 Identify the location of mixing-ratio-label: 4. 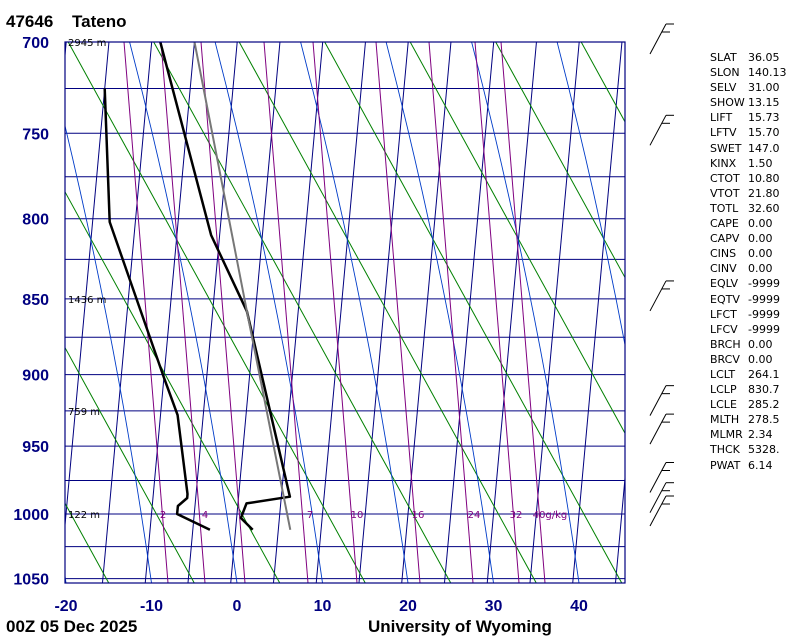
(205, 515).